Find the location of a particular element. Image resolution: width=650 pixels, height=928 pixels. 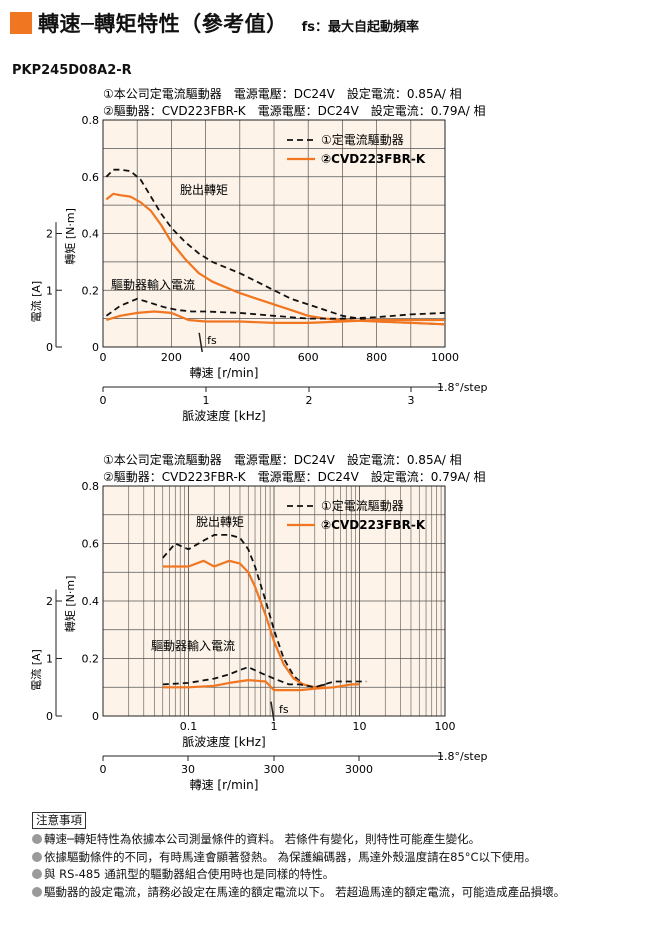

x-tick-label: 10 is located at coordinates (360, 726).